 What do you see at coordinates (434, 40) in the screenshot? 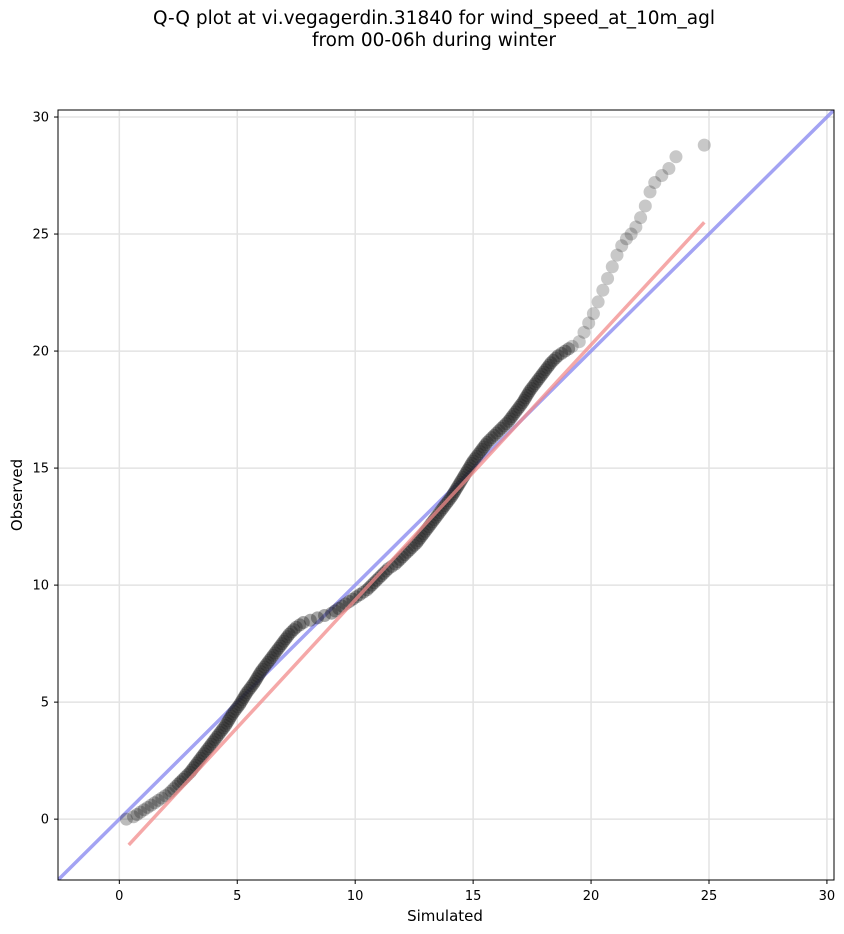
I see `chart-title-line-2: from 00-06h during winter` at bounding box center [434, 40].